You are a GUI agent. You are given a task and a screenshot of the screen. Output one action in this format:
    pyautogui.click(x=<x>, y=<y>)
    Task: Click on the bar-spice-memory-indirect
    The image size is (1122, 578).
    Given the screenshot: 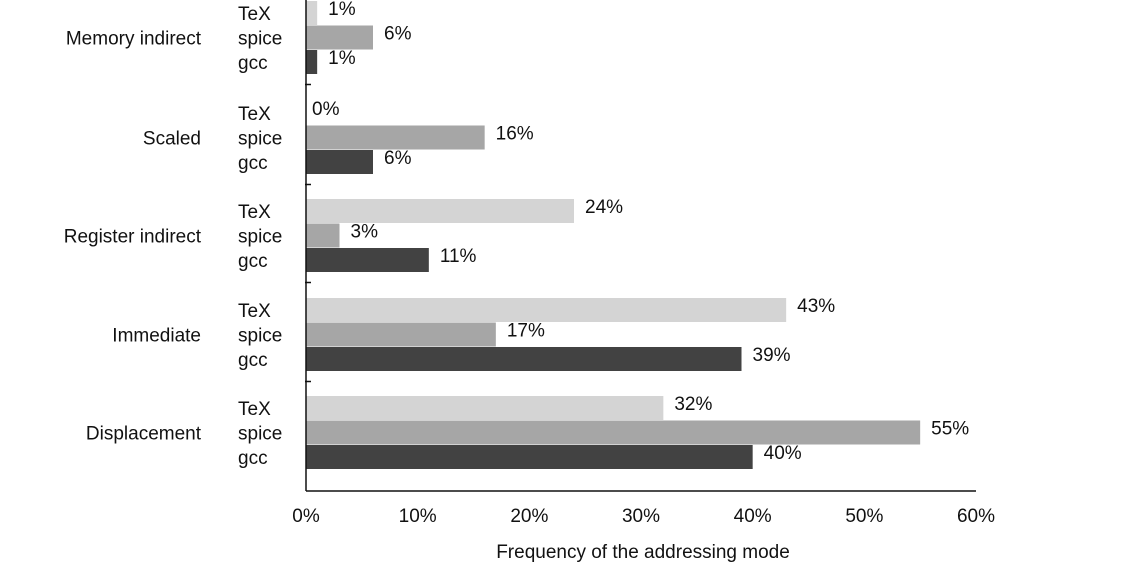 What is the action you would take?
    pyautogui.click(x=339, y=37)
    